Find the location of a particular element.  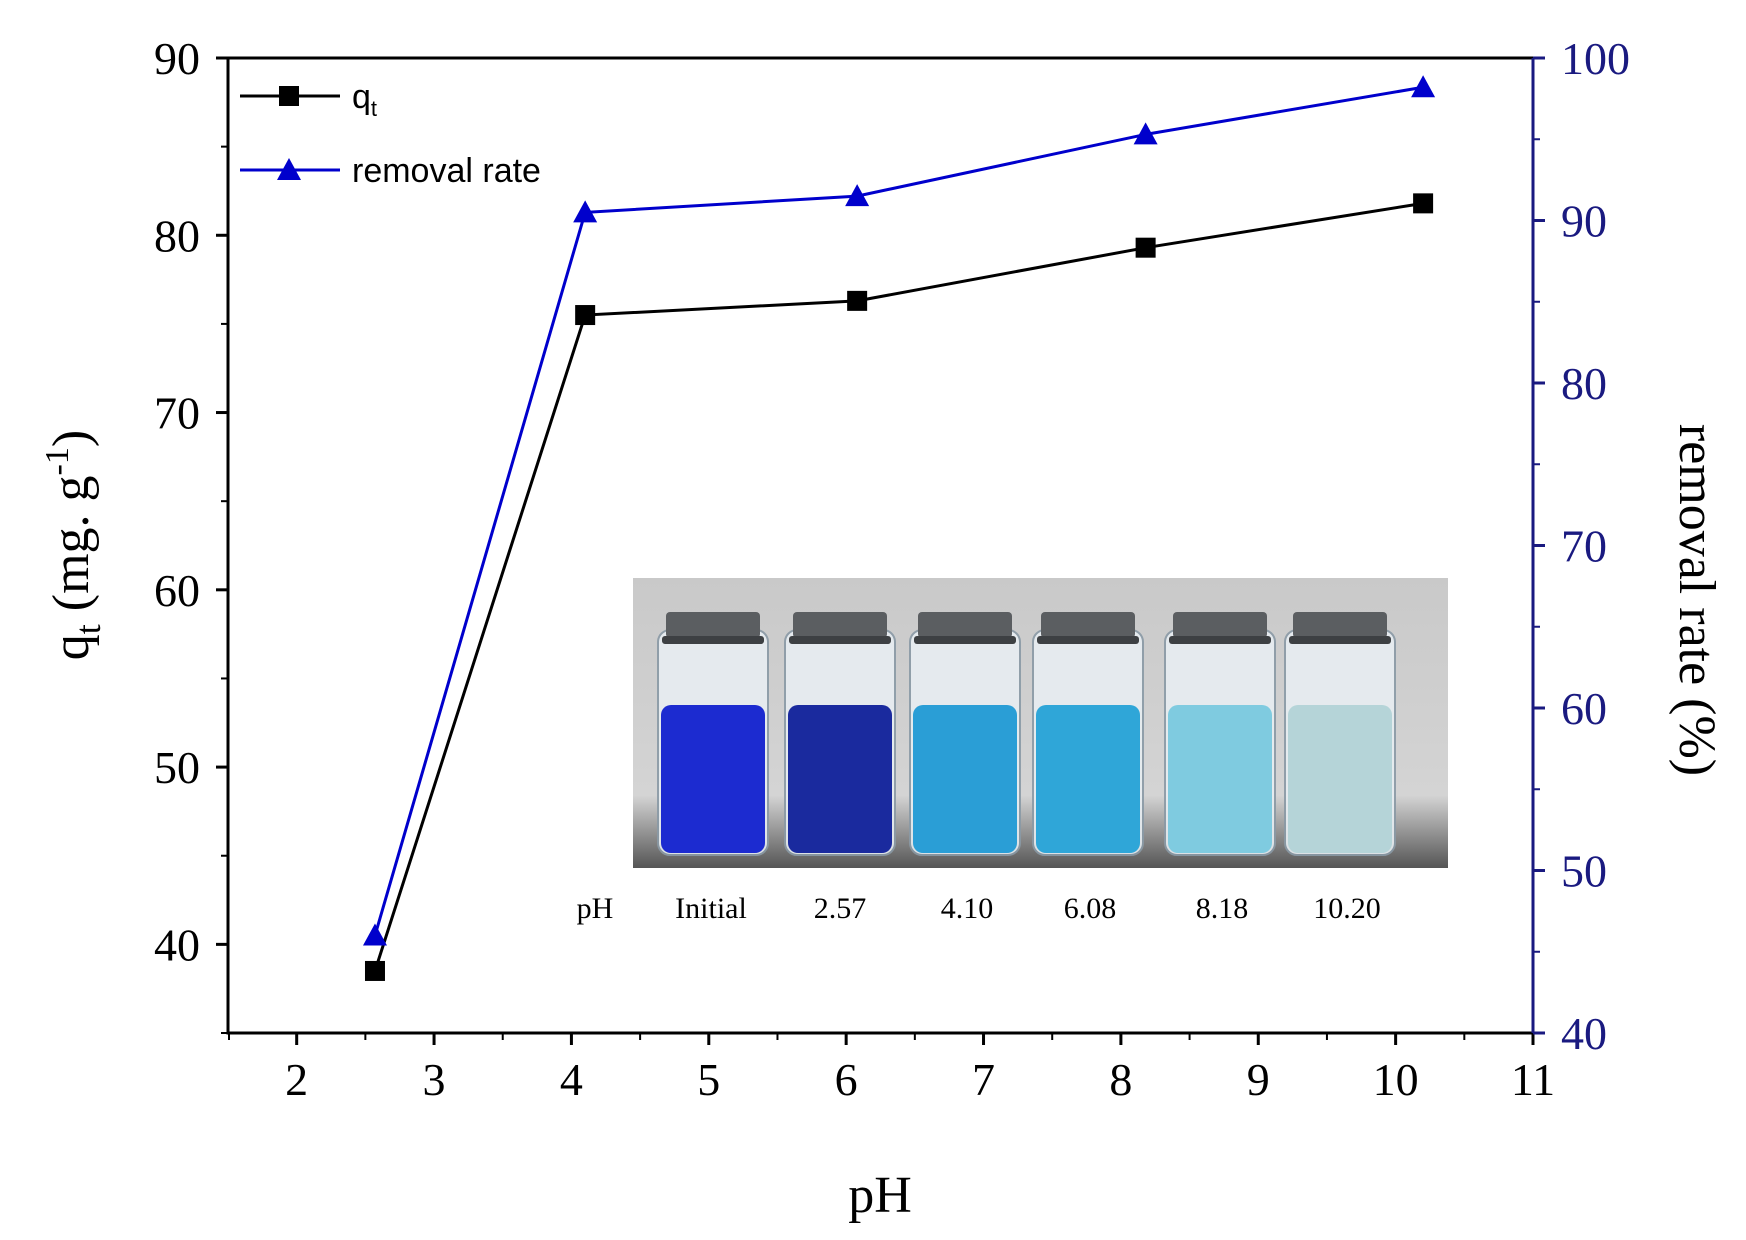

y-axis-left-title: qt (mg. g-1) is located at coordinates (73, 545).